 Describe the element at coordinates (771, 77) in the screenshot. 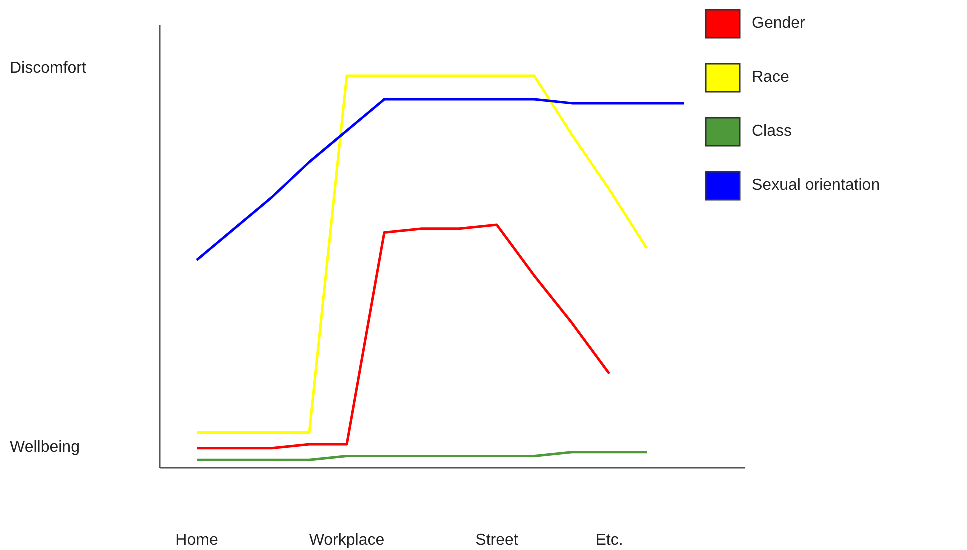

I see `legend-label: Race` at that location.